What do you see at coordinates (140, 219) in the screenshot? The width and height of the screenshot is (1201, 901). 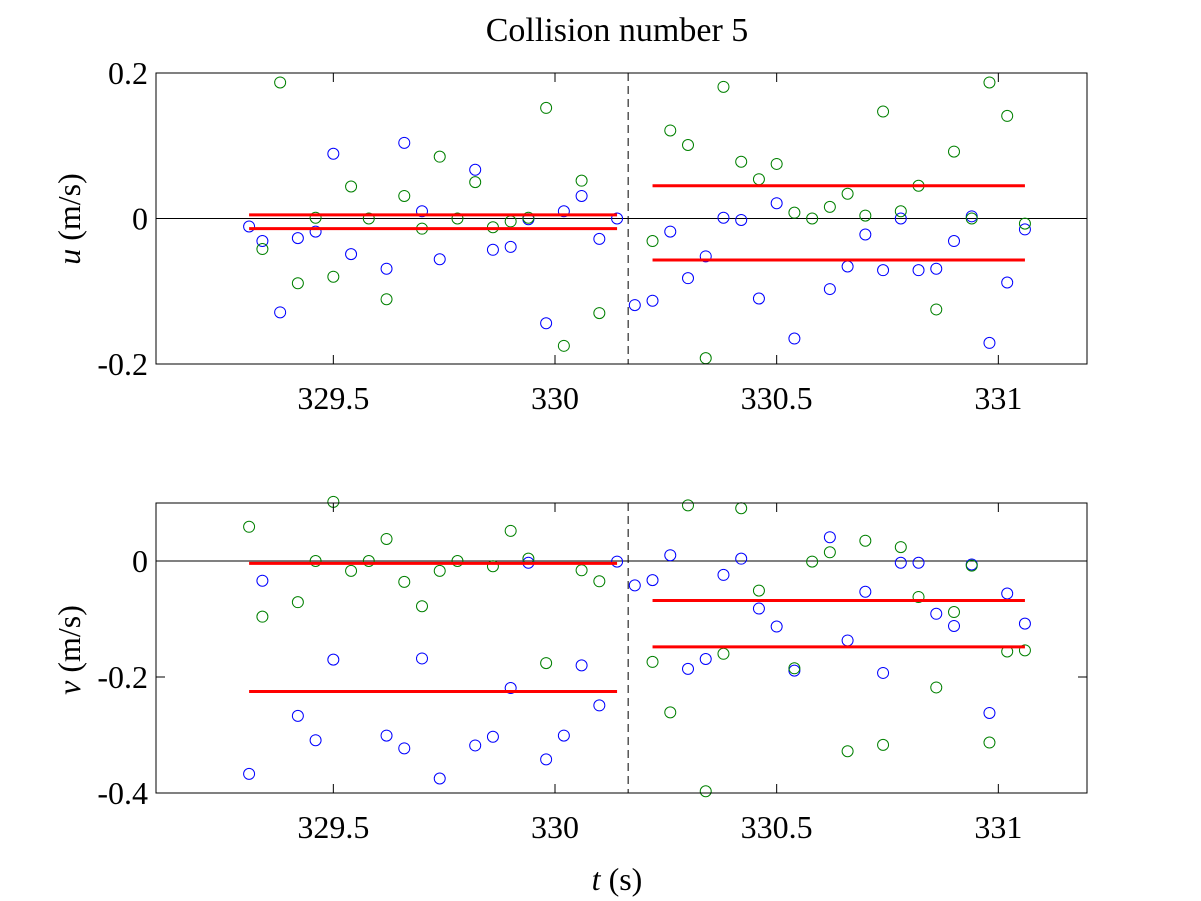 I see `y-tick-label: 0` at bounding box center [140, 219].